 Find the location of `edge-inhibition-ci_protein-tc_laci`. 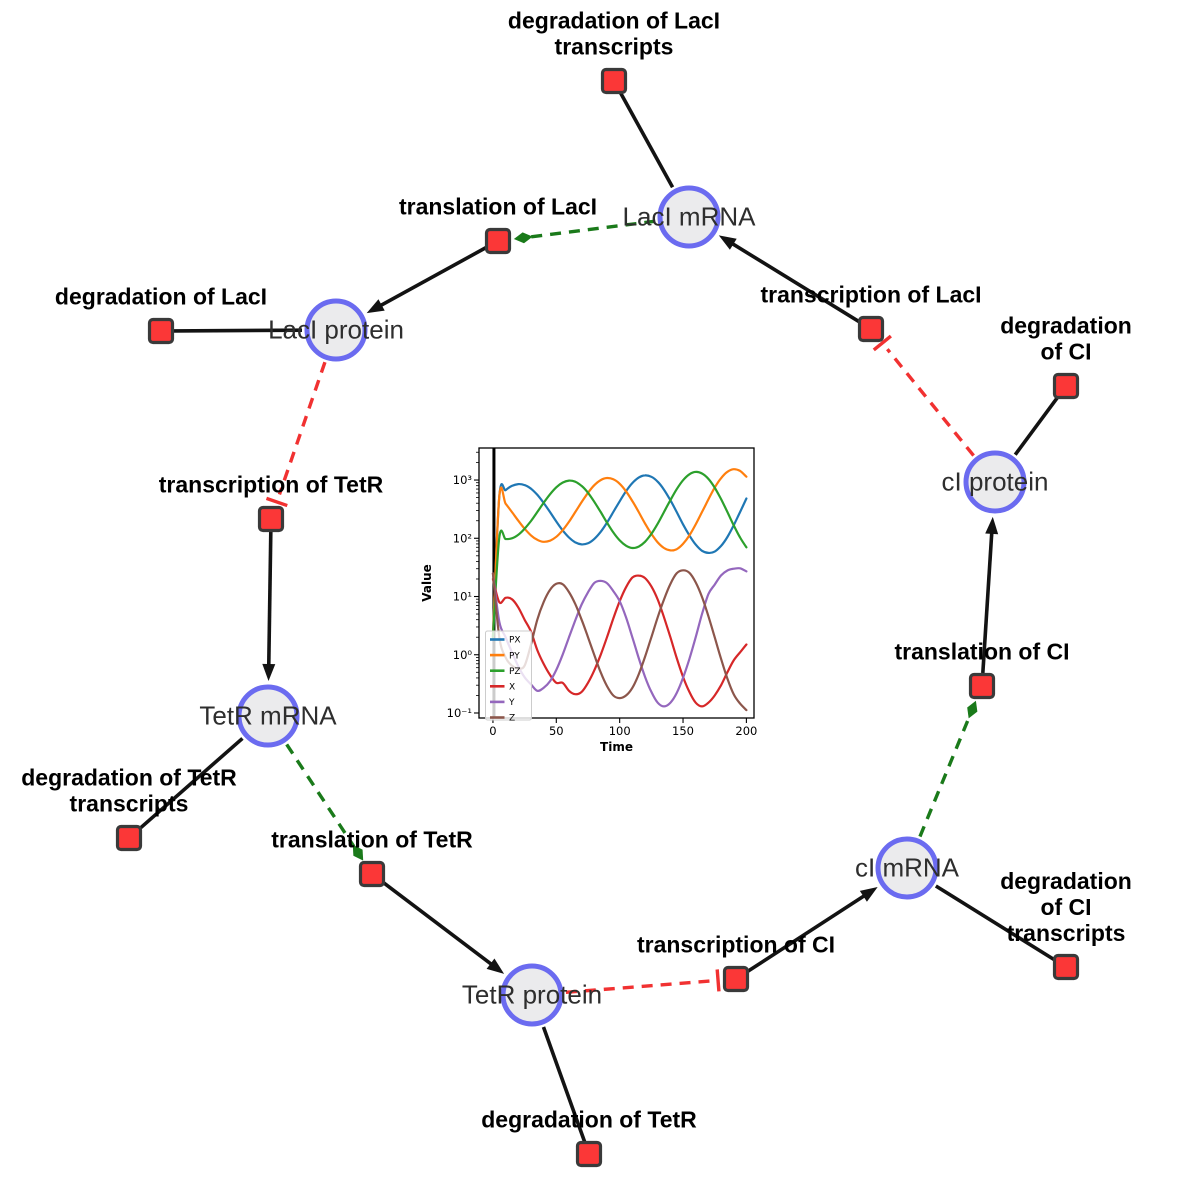

edge-inhibition-ci_protein-tc_laci is located at coordinates (923, 395).